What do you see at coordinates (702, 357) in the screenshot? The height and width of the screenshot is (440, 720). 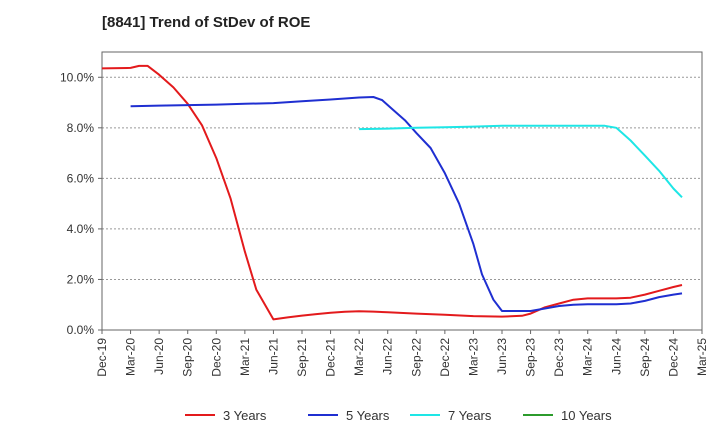 I see `x-tick-label: Mar-25` at bounding box center [702, 357].